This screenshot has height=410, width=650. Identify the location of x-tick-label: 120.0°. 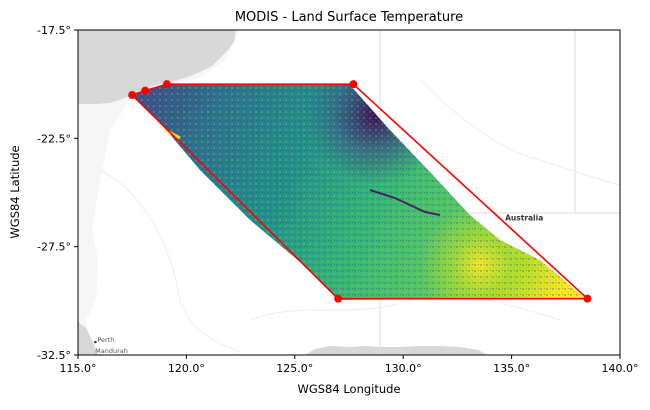
(186, 368).